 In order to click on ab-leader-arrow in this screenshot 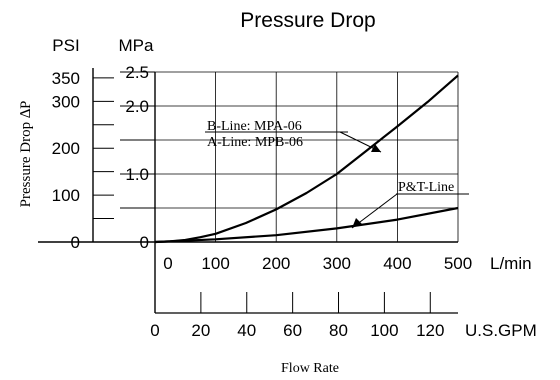, I will do `click(376, 148)`.